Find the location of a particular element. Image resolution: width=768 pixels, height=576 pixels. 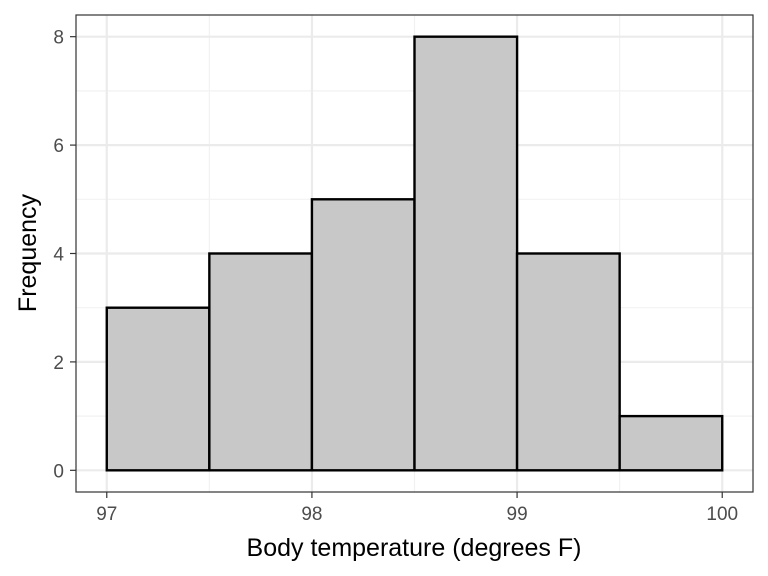

x-tick-label: 99 is located at coordinates (517, 514).